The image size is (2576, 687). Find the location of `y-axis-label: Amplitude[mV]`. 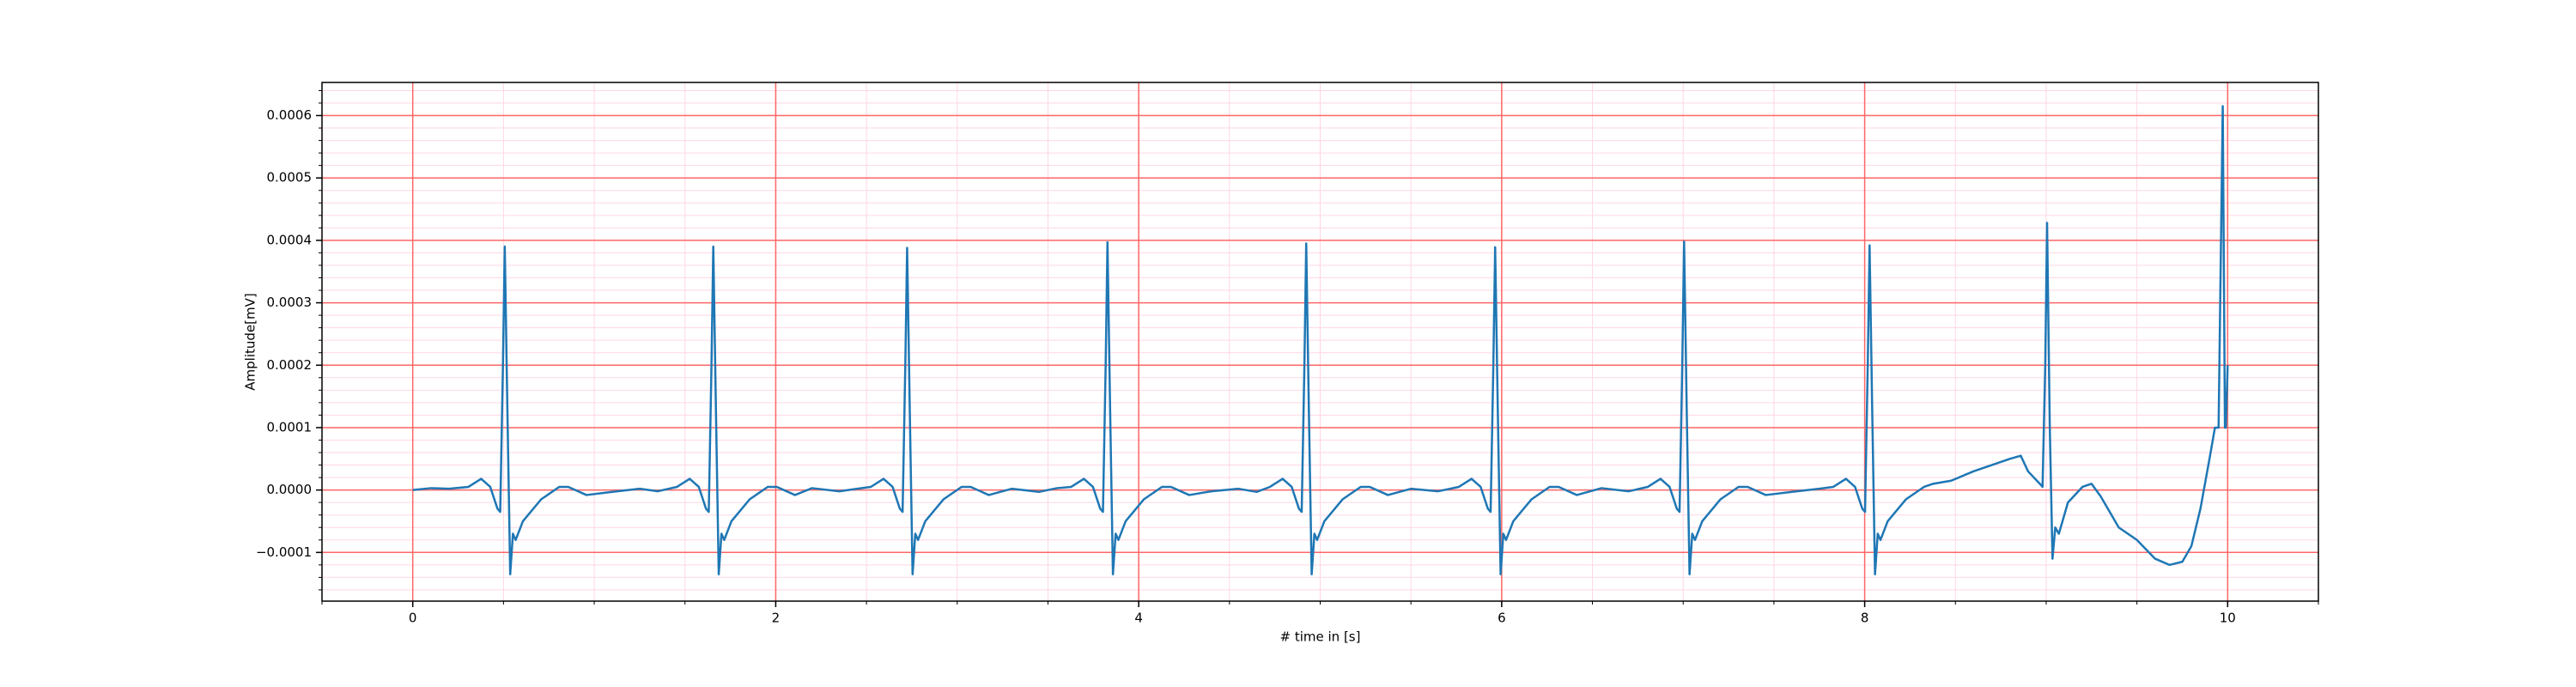

y-axis-label: Amplitude[mV] is located at coordinates (251, 341).